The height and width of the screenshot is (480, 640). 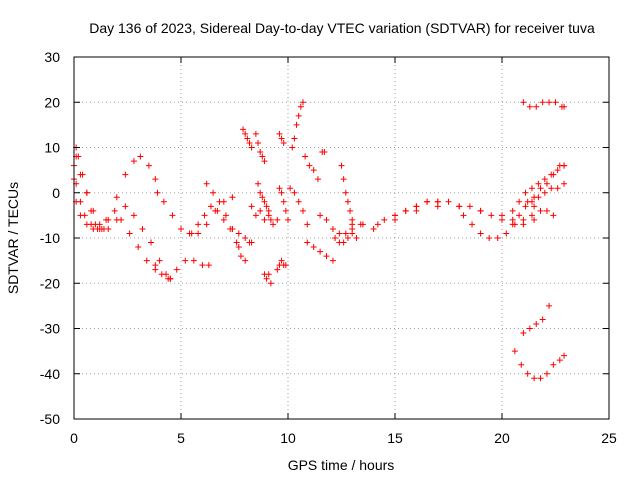 I want to click on y-tick-label: 10, so click(x=52, y=148).